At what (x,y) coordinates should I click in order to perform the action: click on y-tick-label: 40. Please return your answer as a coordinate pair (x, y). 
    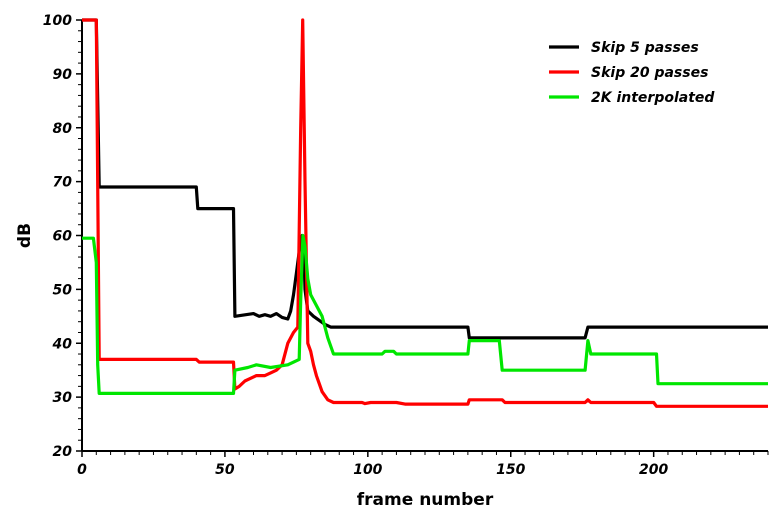
    Looking at the image, I should click on (62, 344).